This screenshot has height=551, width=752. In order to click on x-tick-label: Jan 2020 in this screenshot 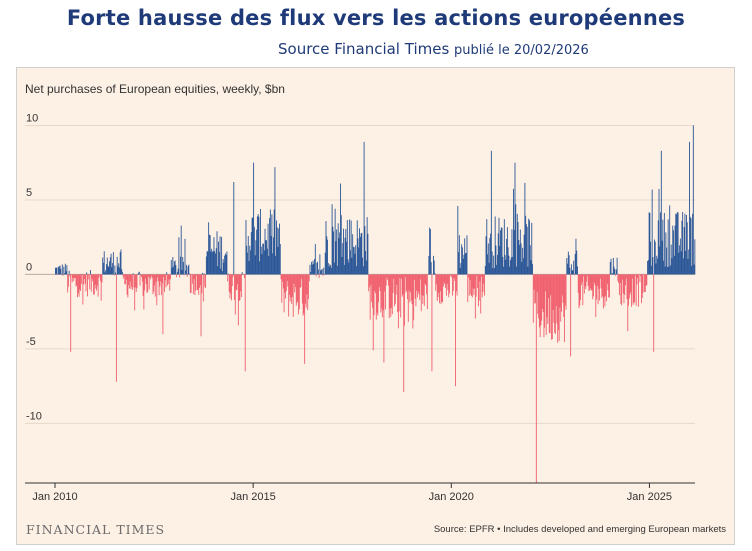, I will do `click(451, 497)`.